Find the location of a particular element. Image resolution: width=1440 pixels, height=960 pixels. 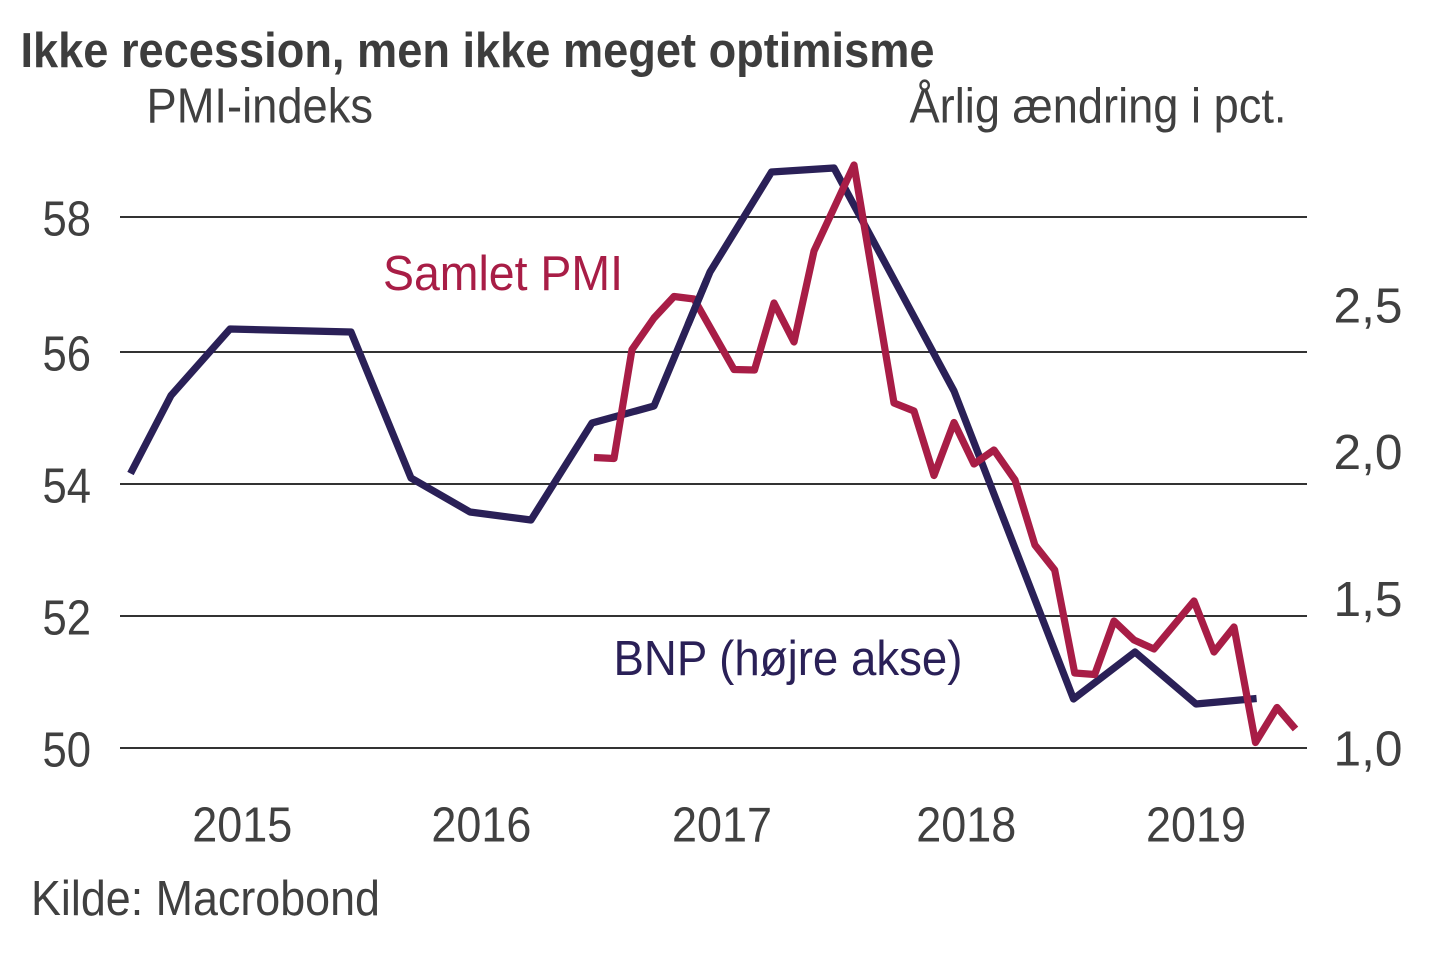

svg-text: BNP (højre akse) is located at coordinates (788, 659).